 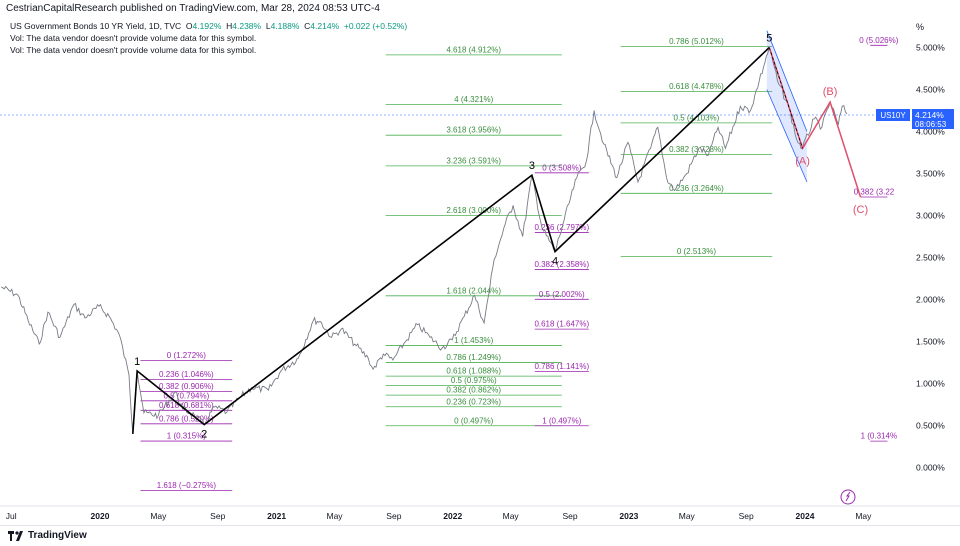 I want to click on close-value: 4.214%, so click(x=325, y=26).